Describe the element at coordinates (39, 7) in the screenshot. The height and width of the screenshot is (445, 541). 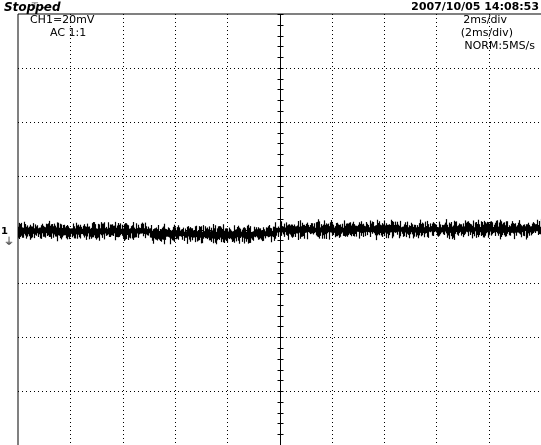
I see `trigger-position-icon: ⊤⌄` at that location.